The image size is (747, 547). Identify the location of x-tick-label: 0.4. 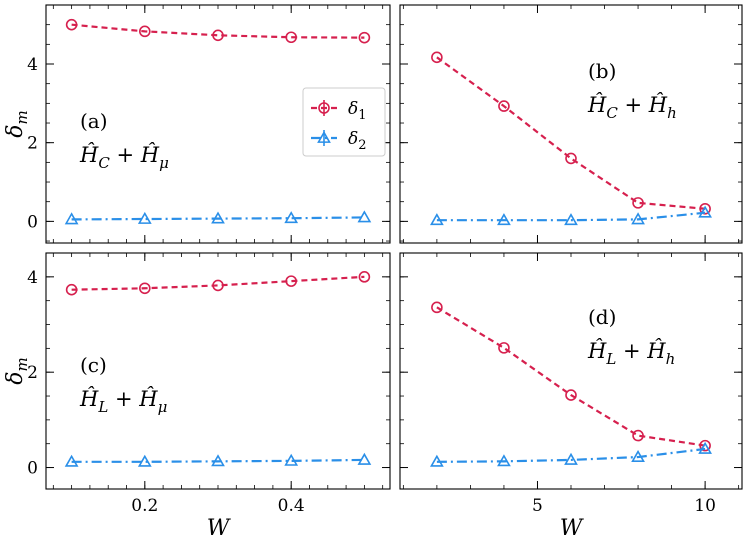
(291, 506).